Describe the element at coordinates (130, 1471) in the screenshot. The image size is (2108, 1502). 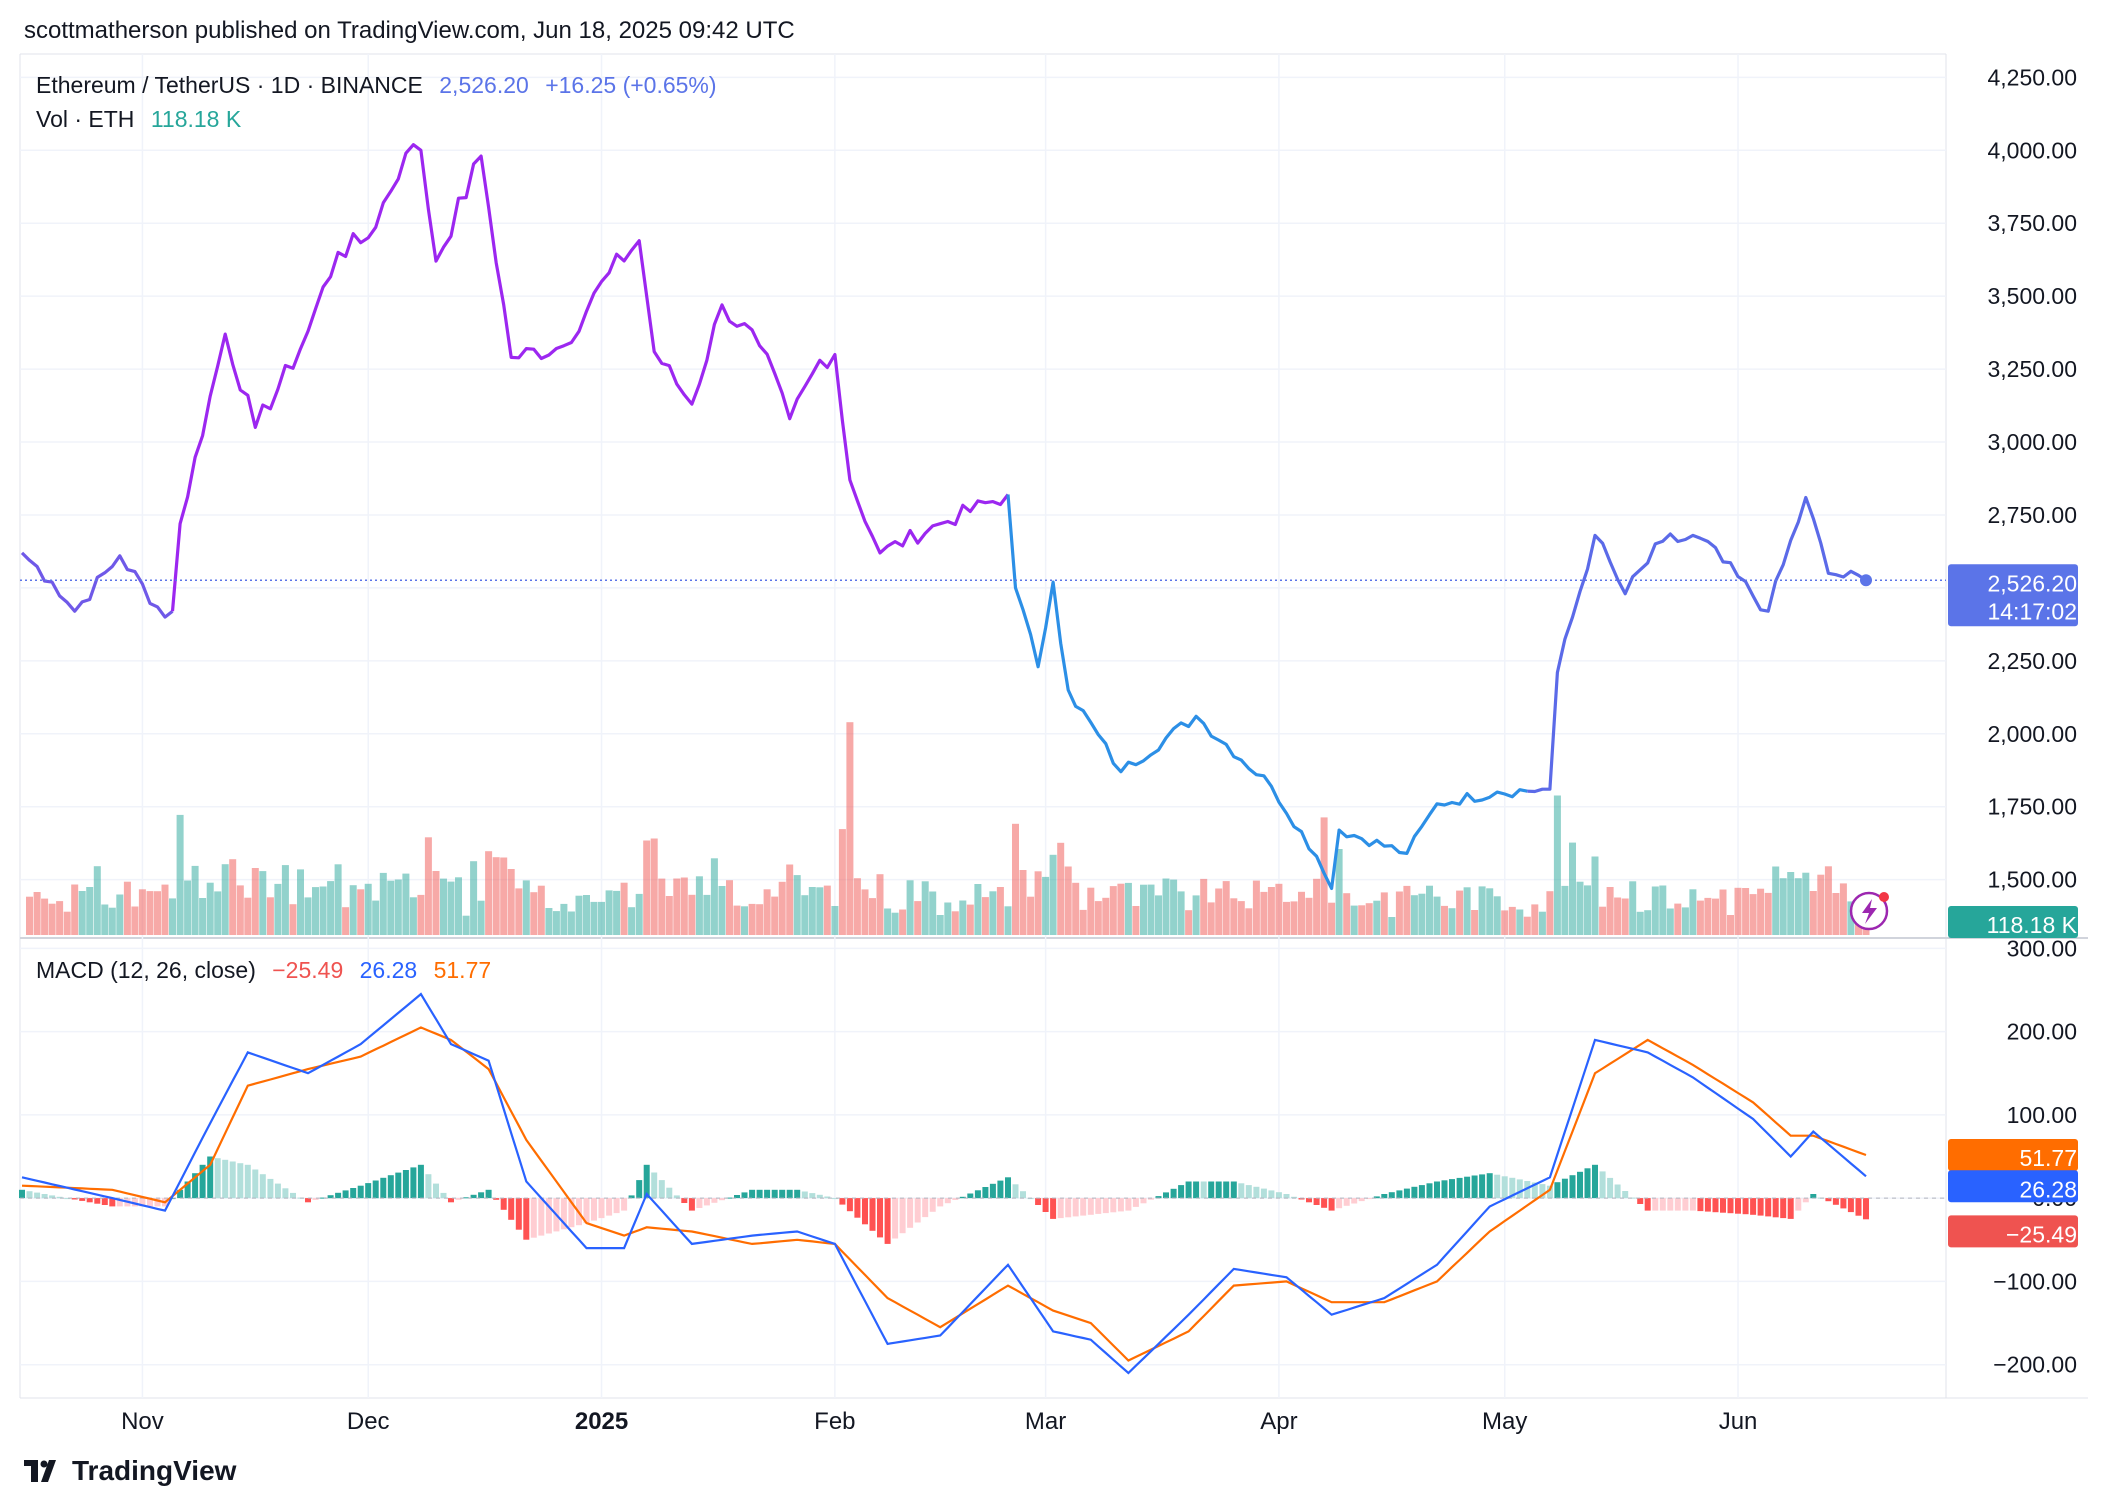
I see `tradingview-logo: TradingView` at that location.